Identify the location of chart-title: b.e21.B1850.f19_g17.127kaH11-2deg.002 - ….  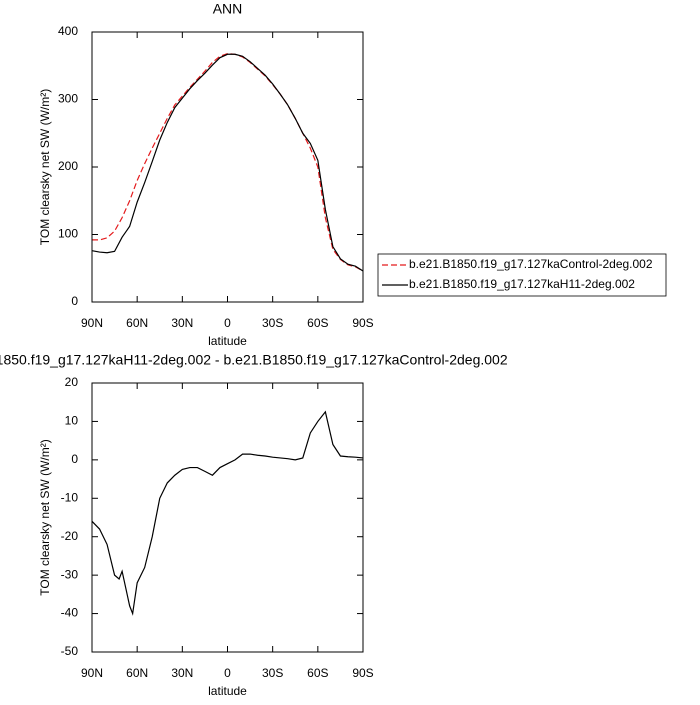
(254, 360).